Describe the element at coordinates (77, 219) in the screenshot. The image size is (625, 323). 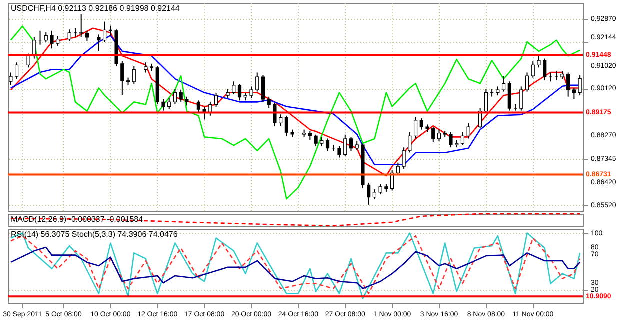
I see `chart-title: MACD(12,26,9) -0.000337 -0.001584` at that location.